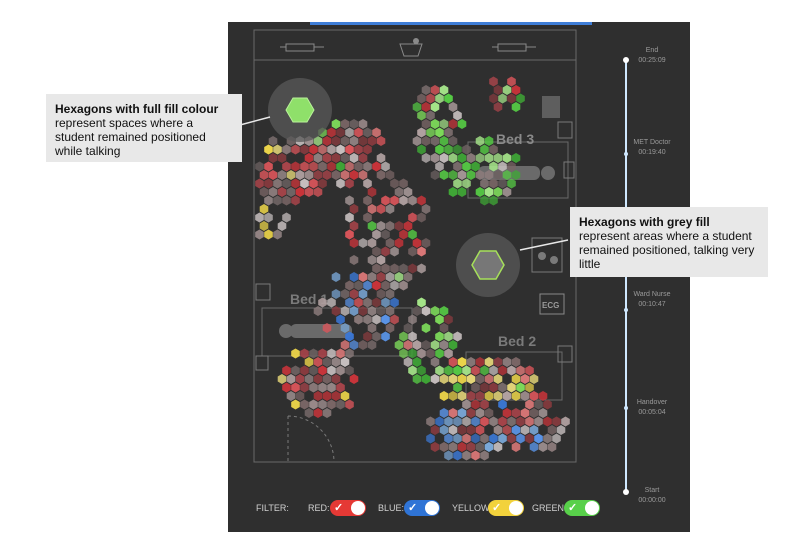 Image resolution: width=800 pixels, height=550 pixels. I want to click on filter-red-toggle: ✓, so click(348, 508).